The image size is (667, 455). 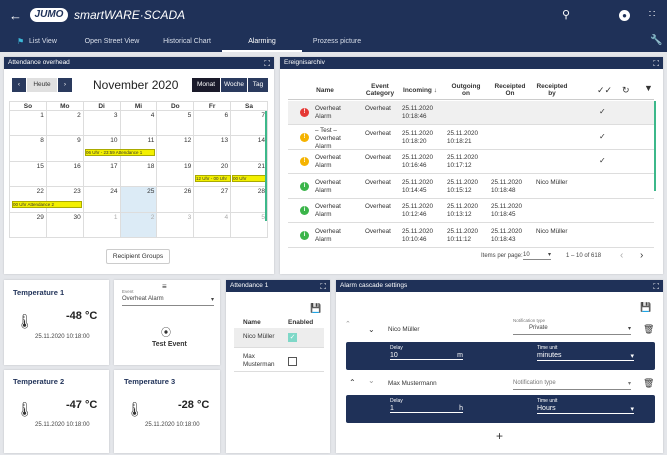 I want to click on day-cell: 8, so click(x=28, y=148).